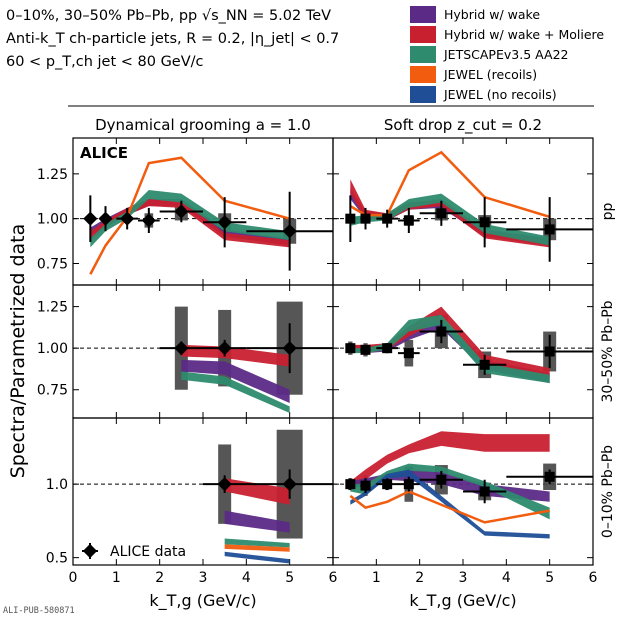 This screenshot has height=620, width=620. What do you see at coordinates (104, 153) in the screenshot?
I see `experiment-label: ALICE` at bounding box center [104, 153].